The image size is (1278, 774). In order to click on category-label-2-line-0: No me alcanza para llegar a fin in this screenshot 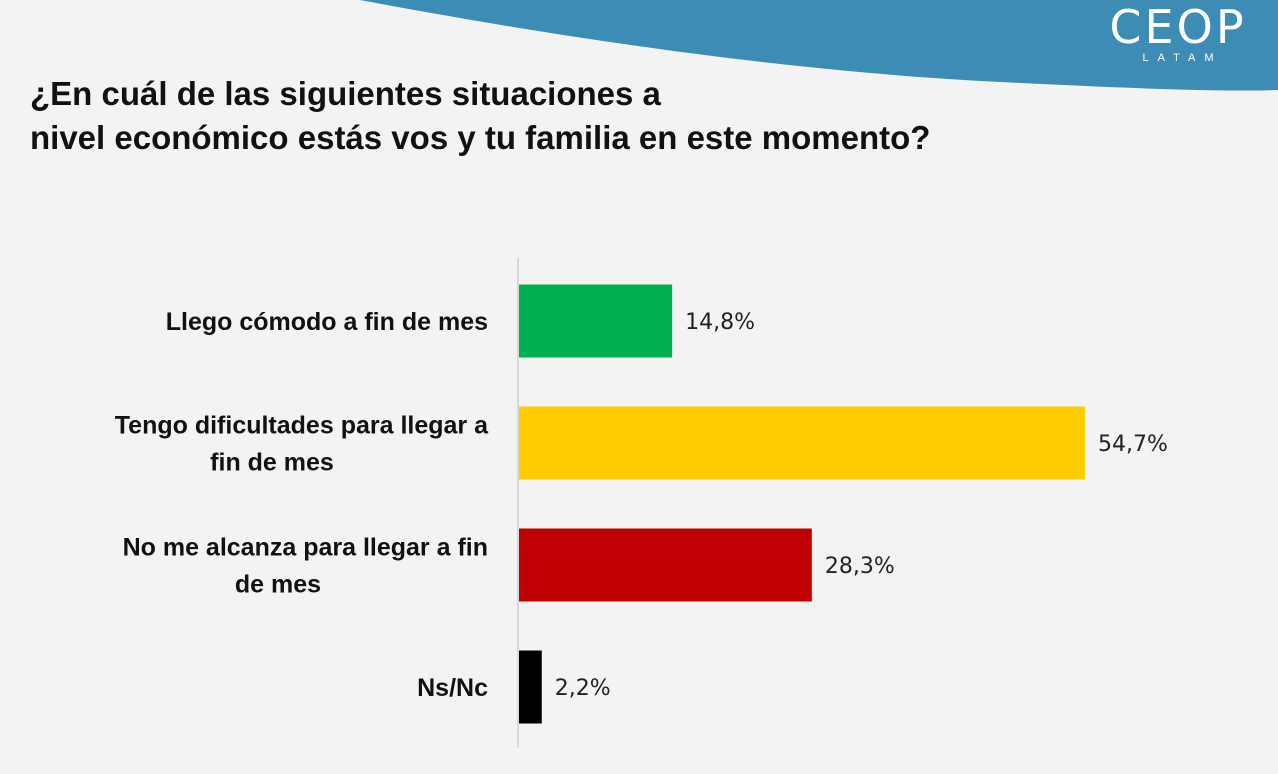, I will do `click(305, 548)`.